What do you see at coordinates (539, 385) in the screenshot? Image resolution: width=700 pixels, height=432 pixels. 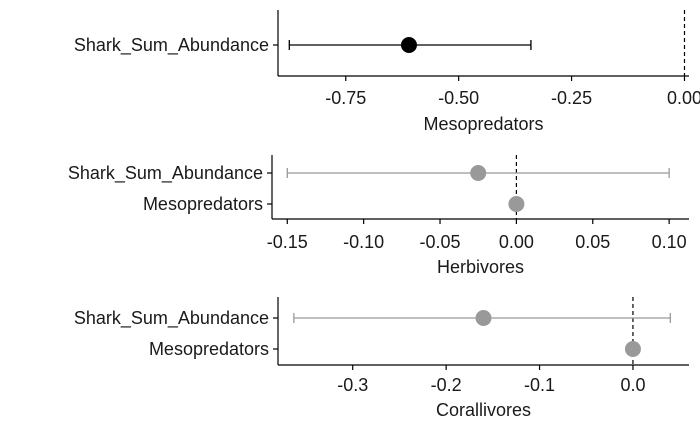 I see `x-tick-label: -0.1` at bounding box center [539, 385].